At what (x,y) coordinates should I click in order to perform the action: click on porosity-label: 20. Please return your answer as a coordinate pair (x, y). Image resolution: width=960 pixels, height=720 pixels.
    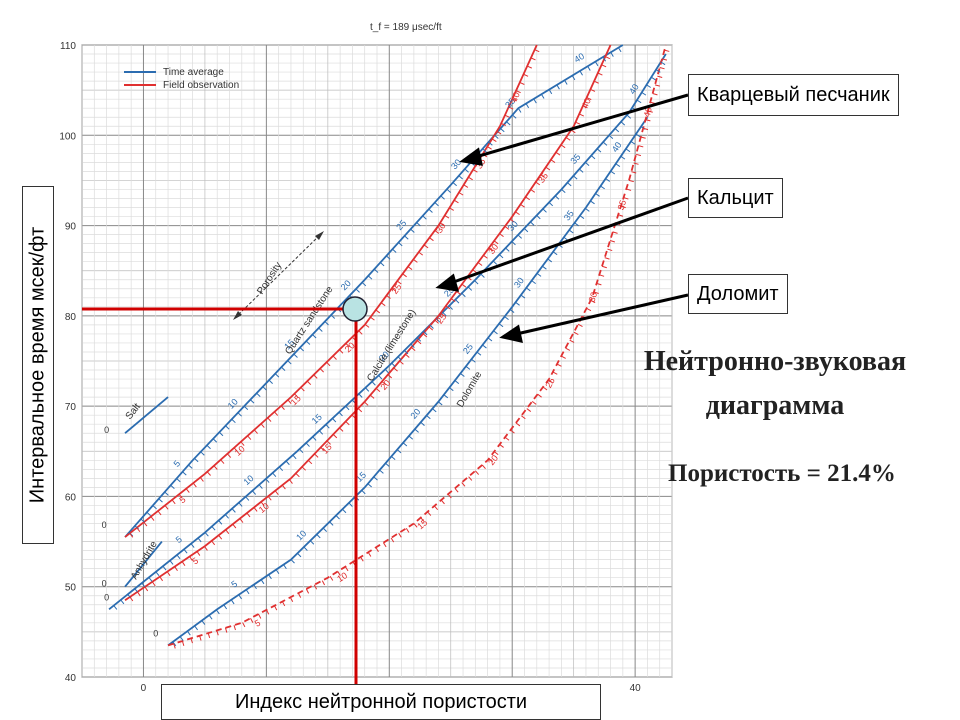
    Looking at the image, I should click on (350, 347).